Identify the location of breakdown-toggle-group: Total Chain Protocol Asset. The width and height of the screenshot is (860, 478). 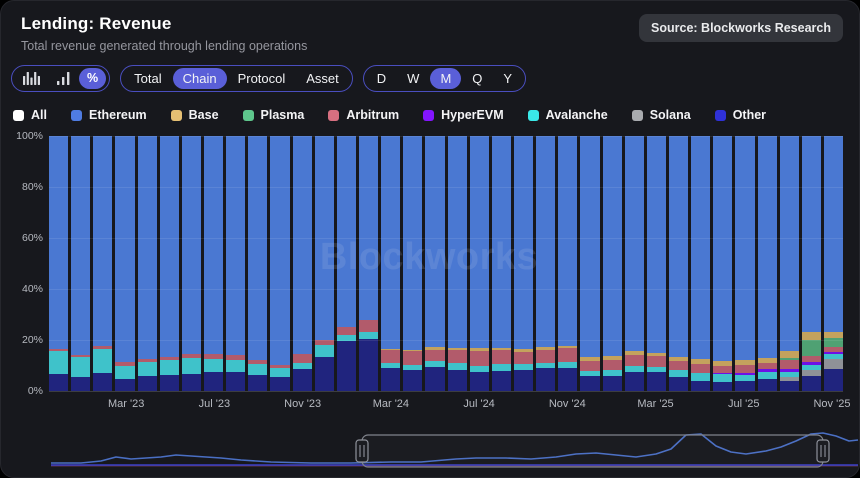
(236, 78).